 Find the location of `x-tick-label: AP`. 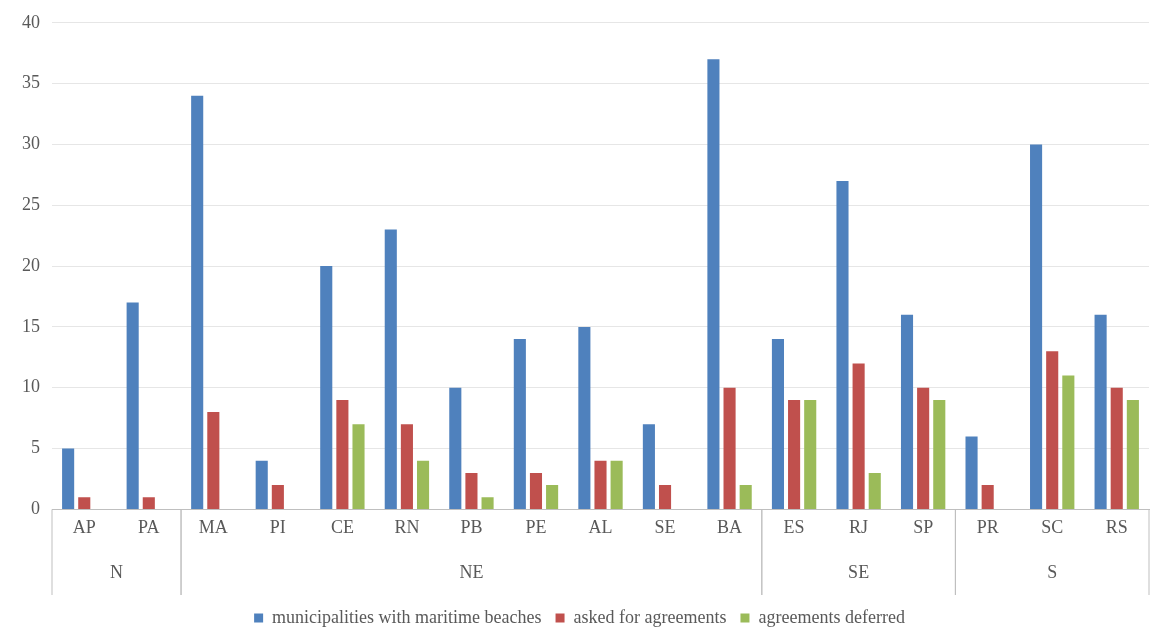

x-tick-label: AP is located at coordinates (84, 526).